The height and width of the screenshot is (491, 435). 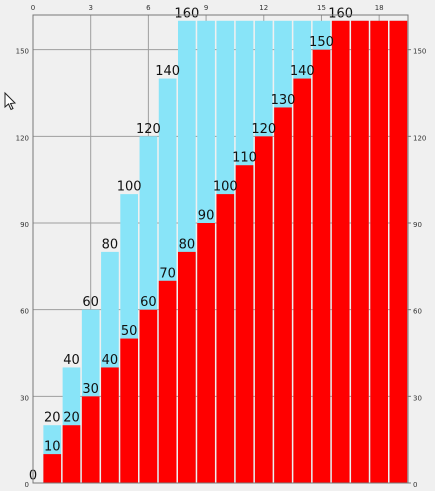 I want to click on x-tick-label: 9, so click(x=206, y=8).